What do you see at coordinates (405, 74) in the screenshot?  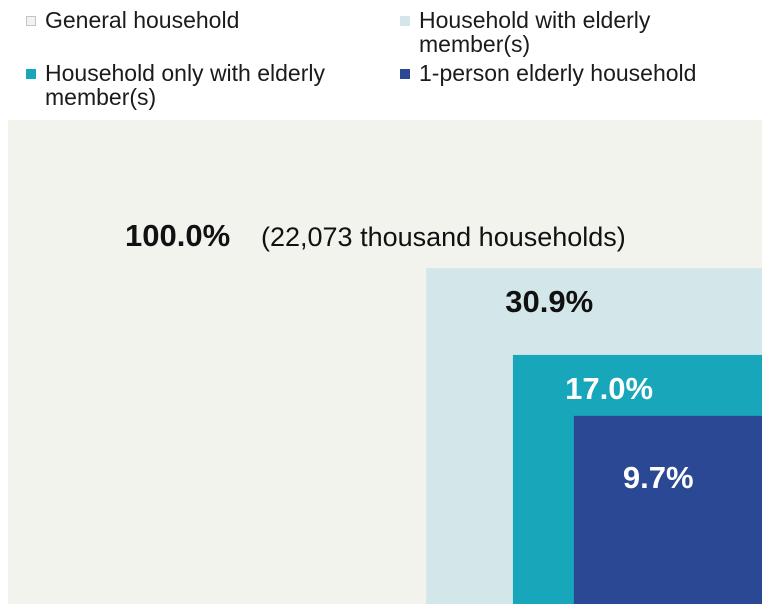 I see `legend-swatch-1-person-elderly` at bounding box center [405, 74].